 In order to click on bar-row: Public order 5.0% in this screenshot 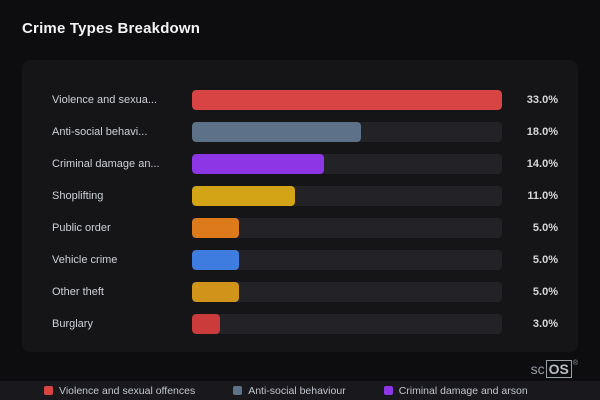, I will do `click(305, 228)`.